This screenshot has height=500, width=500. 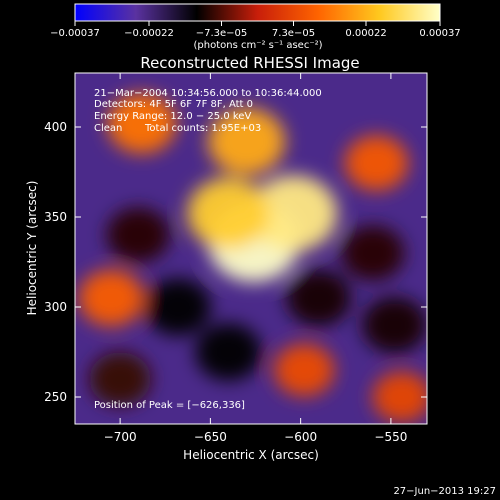 What do you see at coordinates (251, 455) in the screenshot?
I see `x-axis-label: Heliocentric X (arcsec)` at bounding box center [251, 455].